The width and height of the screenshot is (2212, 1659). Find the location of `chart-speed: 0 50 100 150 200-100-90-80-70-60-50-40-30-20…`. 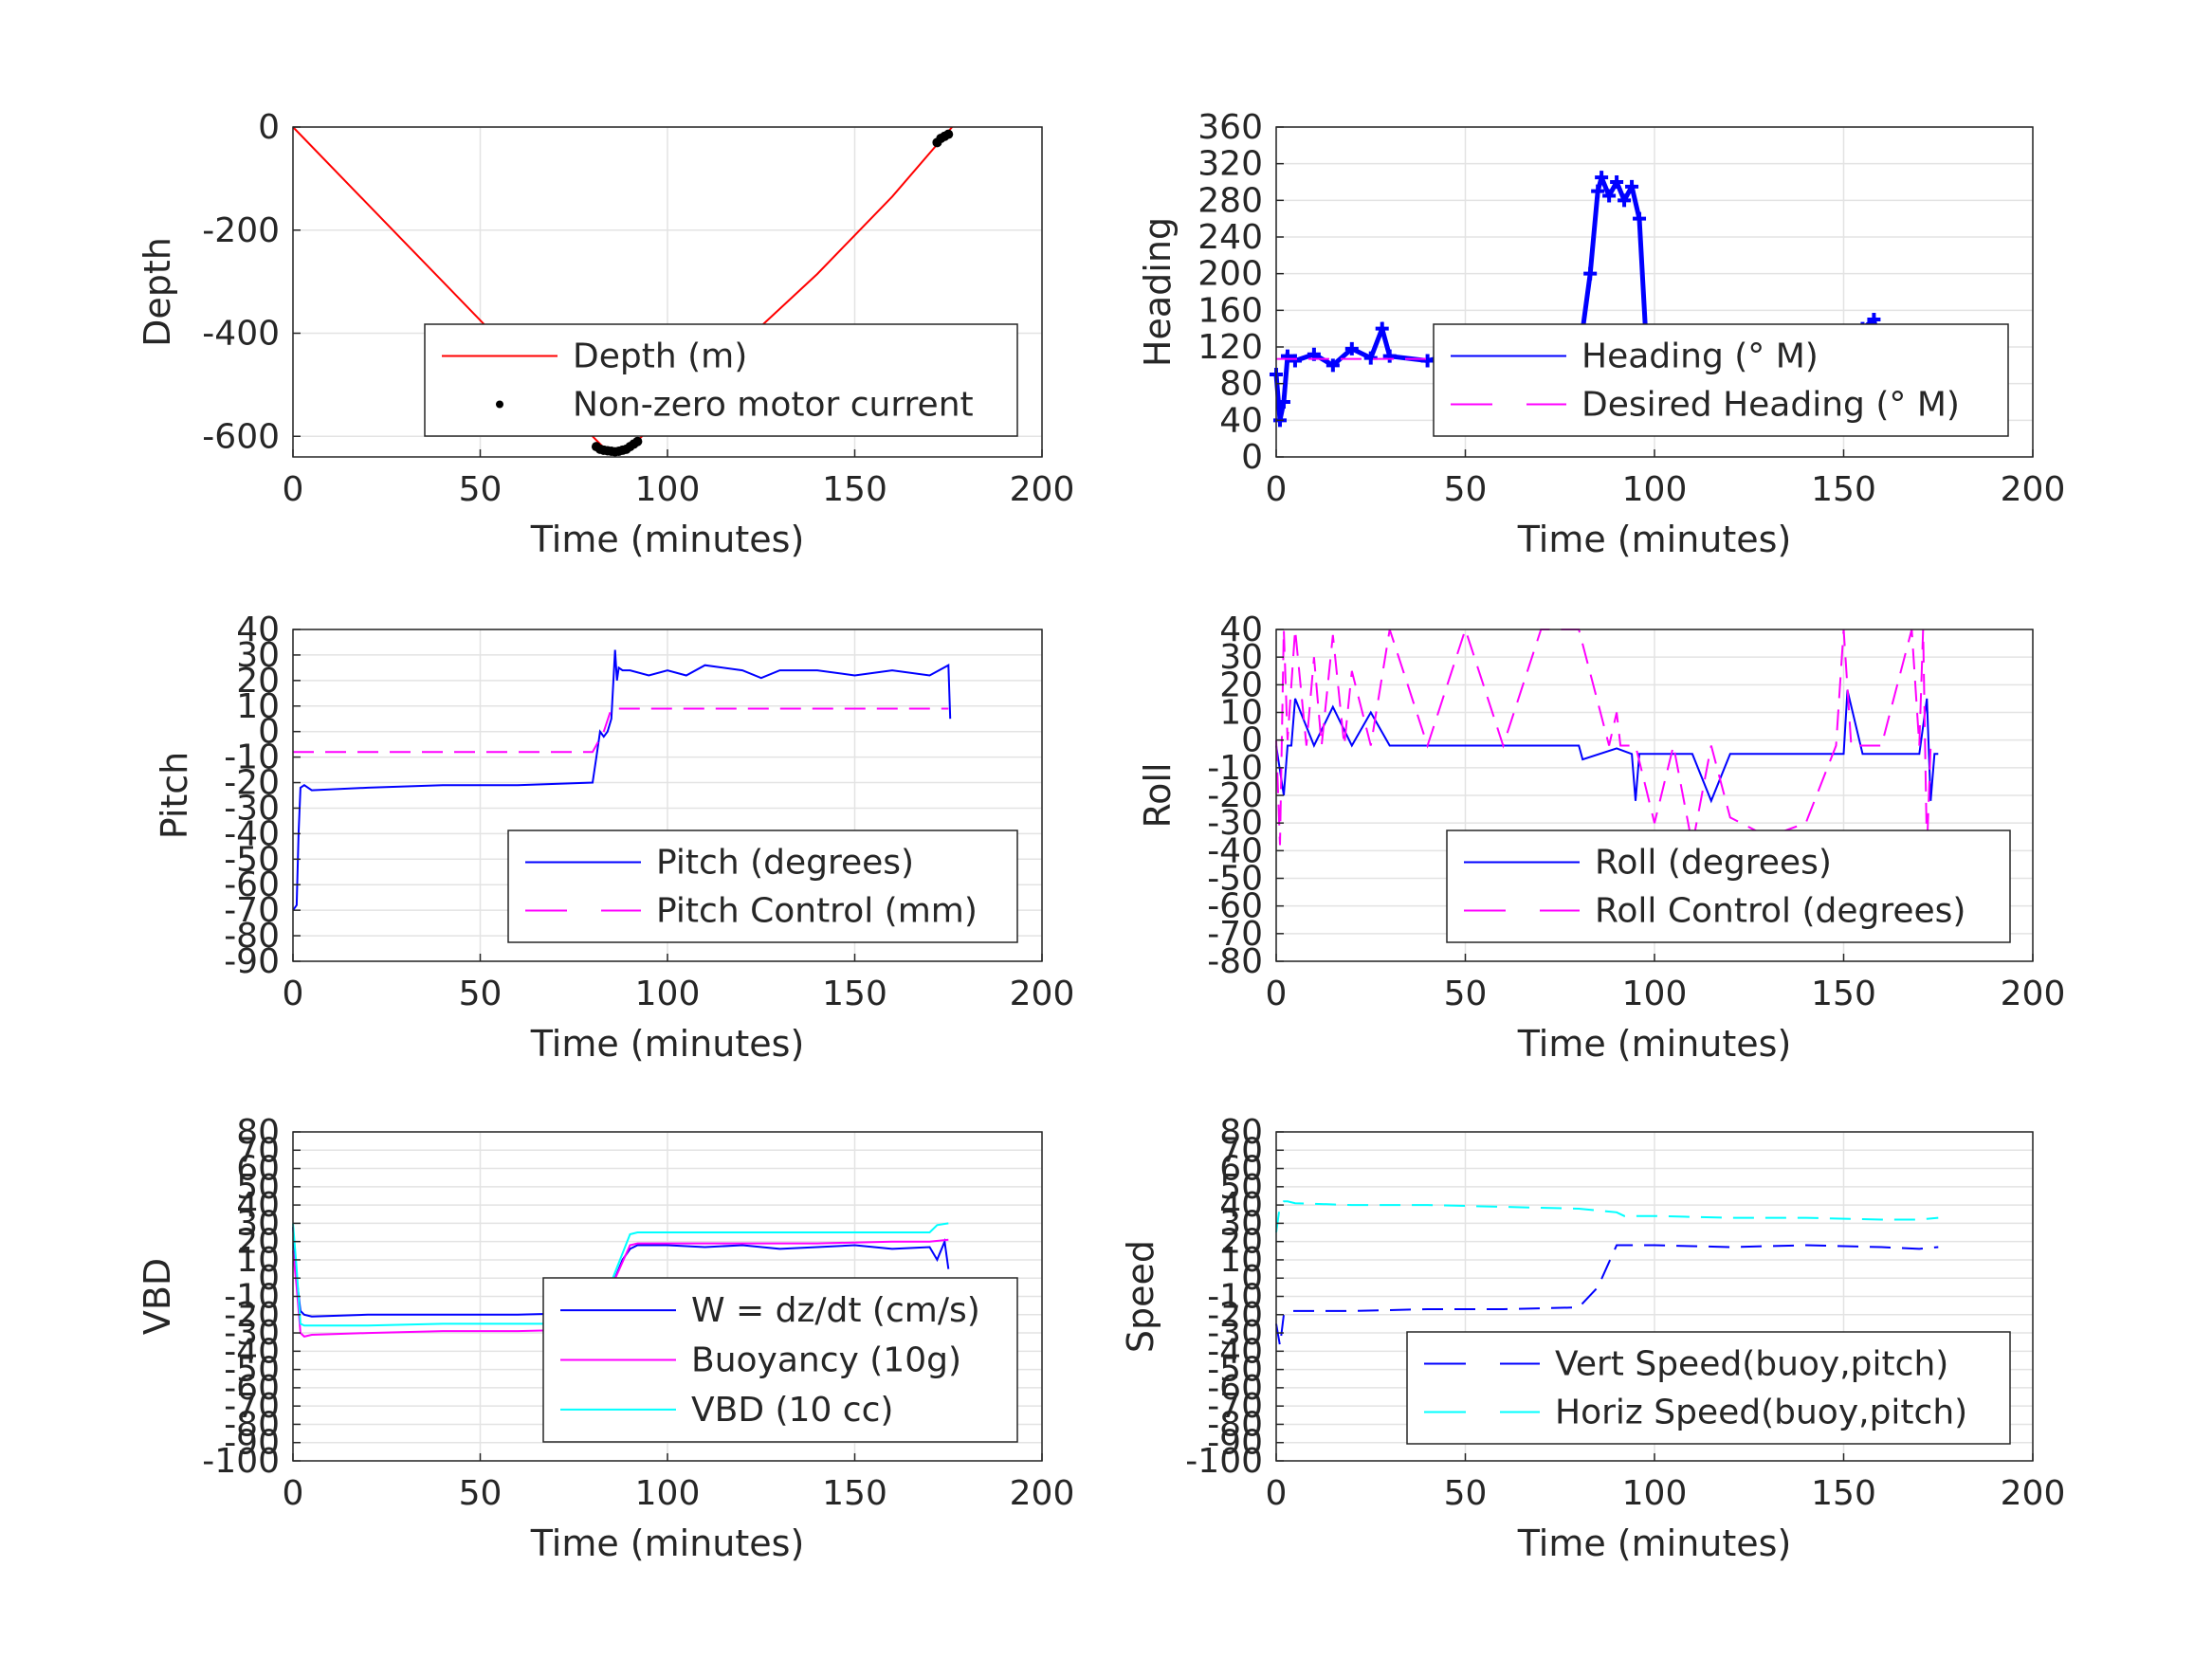

chart-speed: 0 50 100 150 200-100-90-80-70-60-50-40-30-20… is located at coordinates (1592, 1338).